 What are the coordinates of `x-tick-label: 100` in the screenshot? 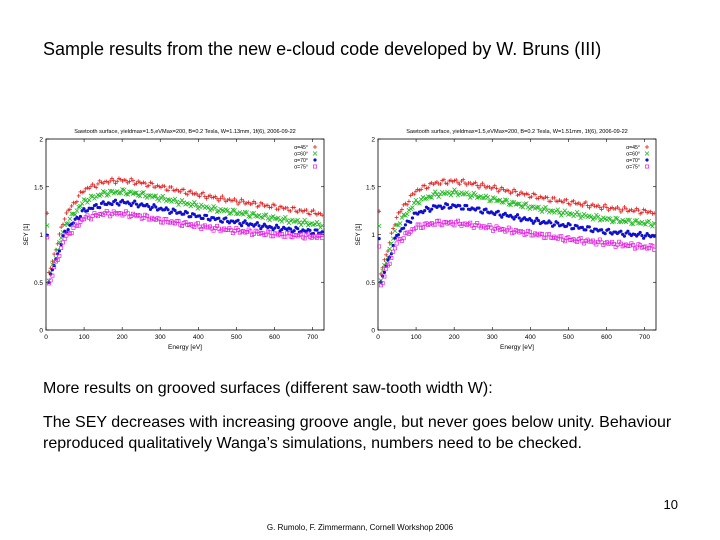 It's located at (416, 337).